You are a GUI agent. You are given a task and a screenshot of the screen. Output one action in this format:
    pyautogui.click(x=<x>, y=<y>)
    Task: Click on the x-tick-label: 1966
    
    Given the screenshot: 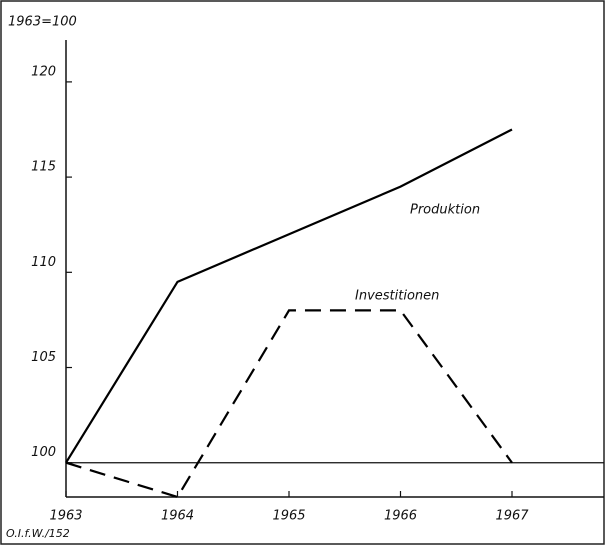 What is the action you would take?
    pyautogui.click(x=400, y=516)
    